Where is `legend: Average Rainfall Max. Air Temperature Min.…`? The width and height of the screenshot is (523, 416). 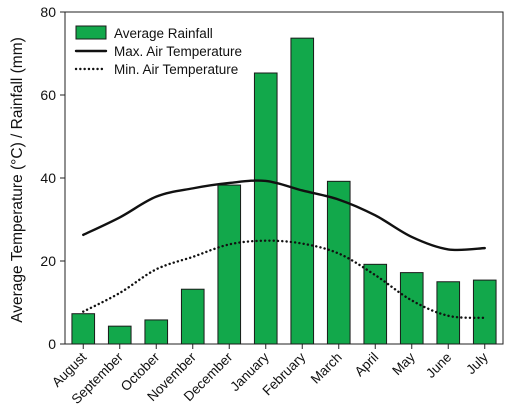
legend: Average Rainfall Max. Air Temperature Min.… is located at coordinates (158, 51).